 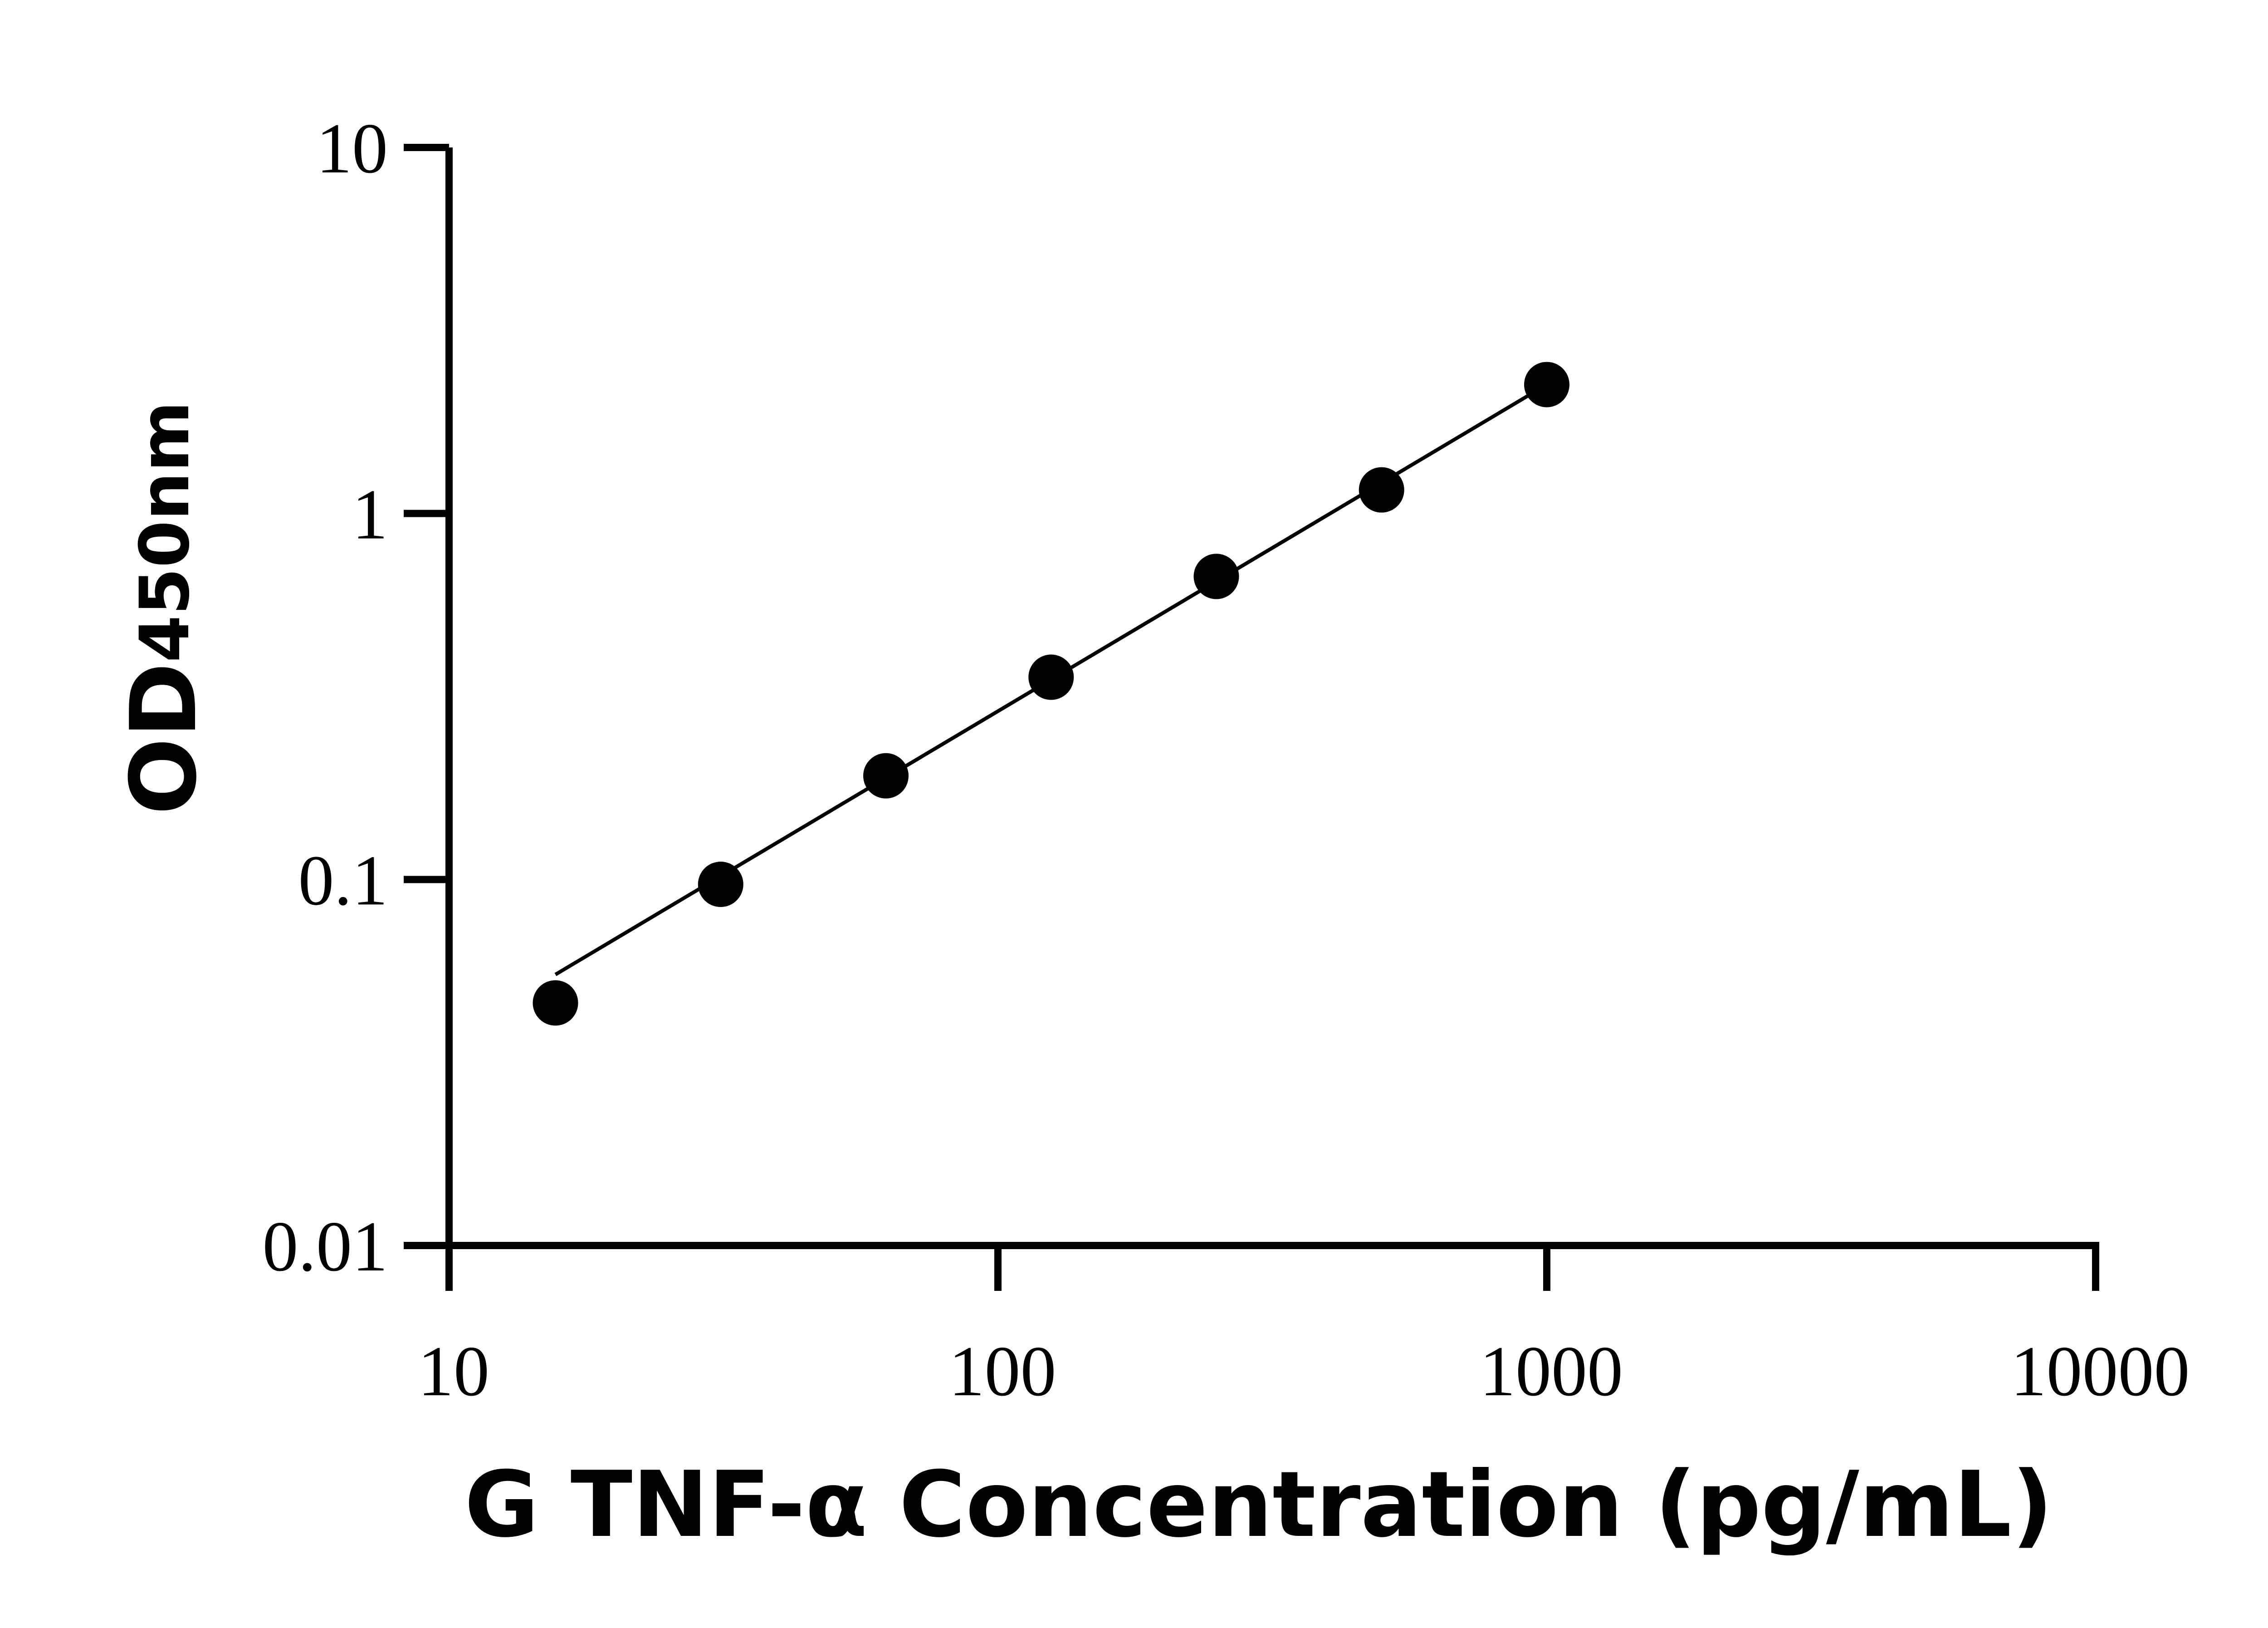 I want to click on y-tick-labels-group: 0.01 0.1 1 10, so click(x=325, y=697).